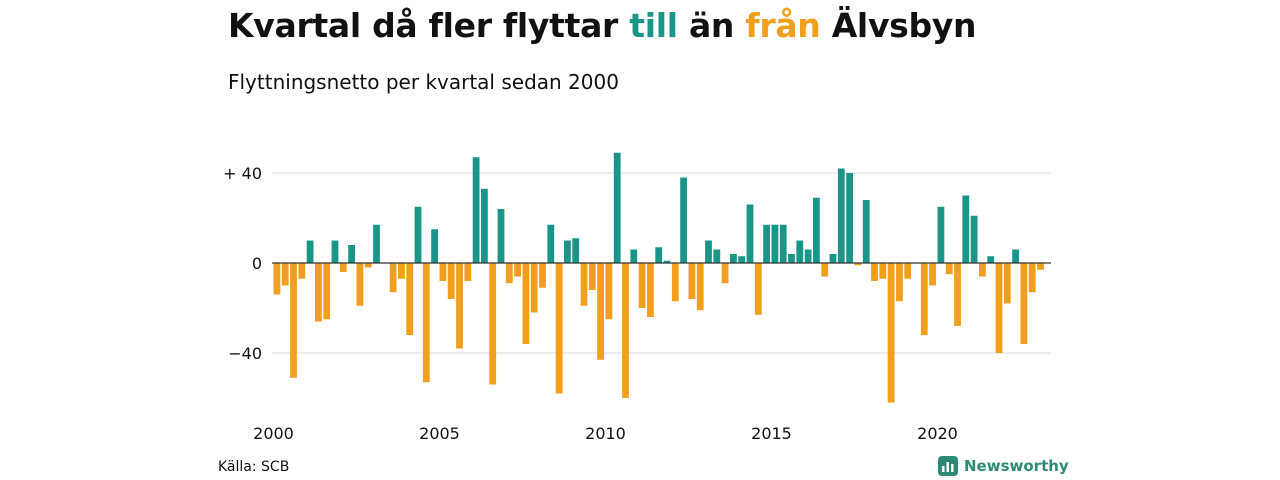 Image resolution: width=1280 pixels, height=480 pixels. What do you see at coordinates (242, 173) in the screenshot?
I see `y-tick-label: + 40` at bounding box center [242, 173].